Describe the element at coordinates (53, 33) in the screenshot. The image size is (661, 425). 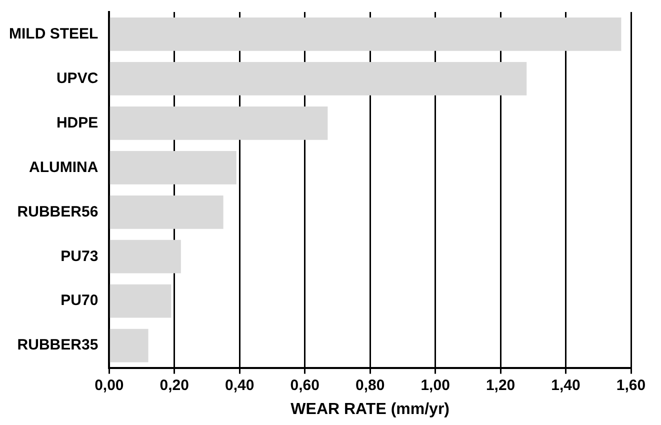
I see `y-tick-label: MILD STEEL` at that location.